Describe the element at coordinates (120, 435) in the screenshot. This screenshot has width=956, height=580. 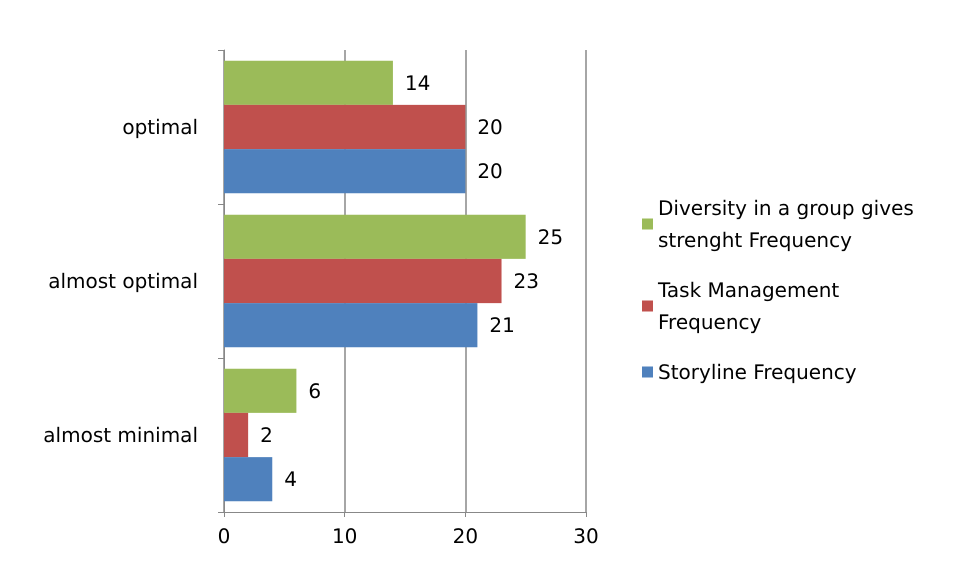
I see `y-tick-label: almost minimal` at that location.